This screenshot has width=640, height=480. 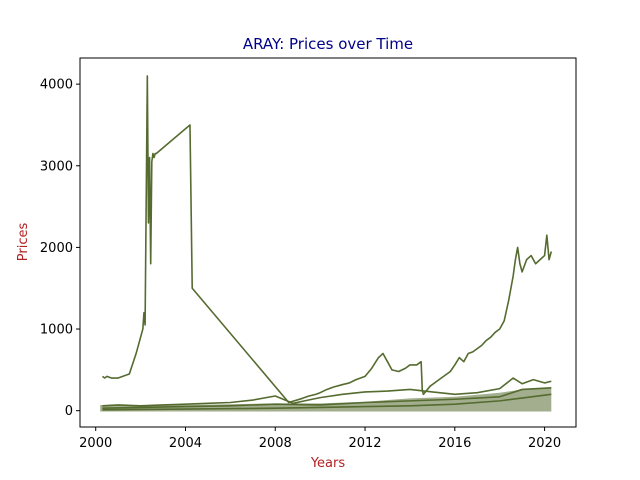 I want to click on x-tick-label: 2008, so click(x=275, y=443).